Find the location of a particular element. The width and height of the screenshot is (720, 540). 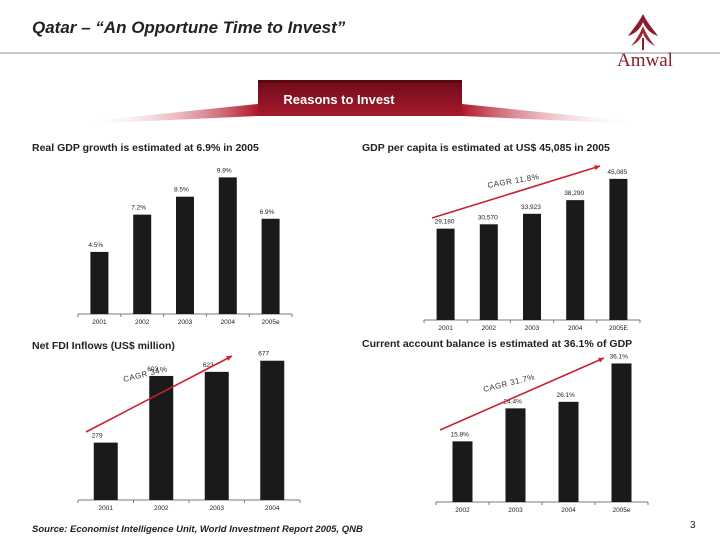

gdp-per-capita-cagr-arrow-icon is located at coordinates (597, 168).